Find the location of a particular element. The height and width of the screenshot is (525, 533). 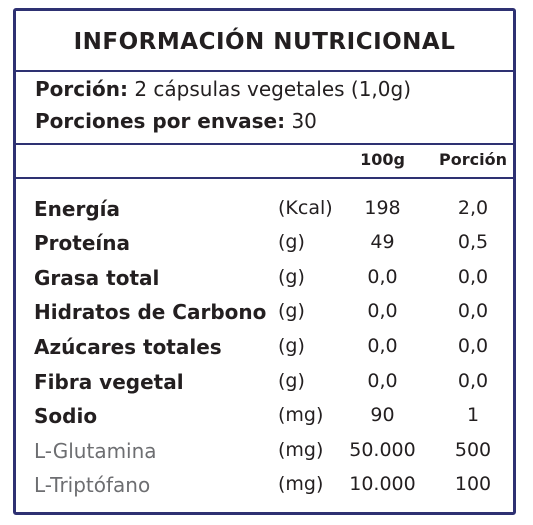

divider-header is located at coordinates (264, 178).